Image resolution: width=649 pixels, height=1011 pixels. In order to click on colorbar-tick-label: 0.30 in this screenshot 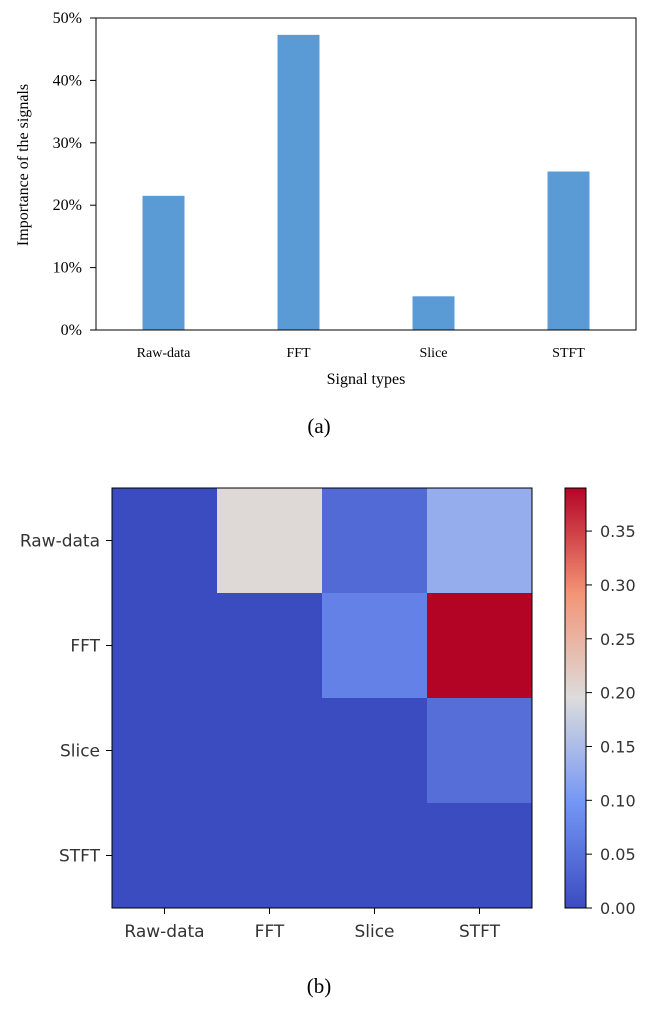, I will do `click(618, 585)`.